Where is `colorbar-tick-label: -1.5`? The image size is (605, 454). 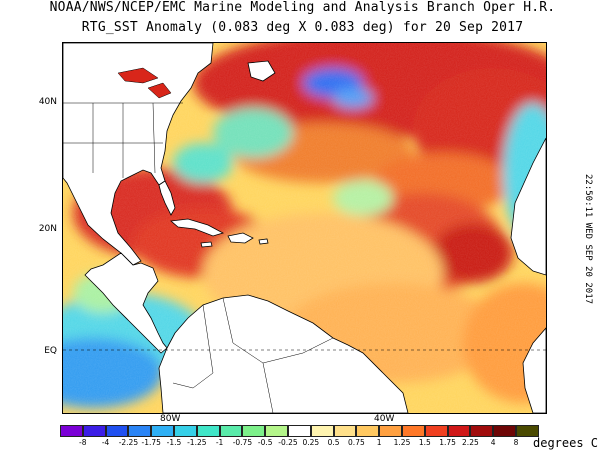
colorbar-tick-label: -1.5 is located at coordinates (174, 442).